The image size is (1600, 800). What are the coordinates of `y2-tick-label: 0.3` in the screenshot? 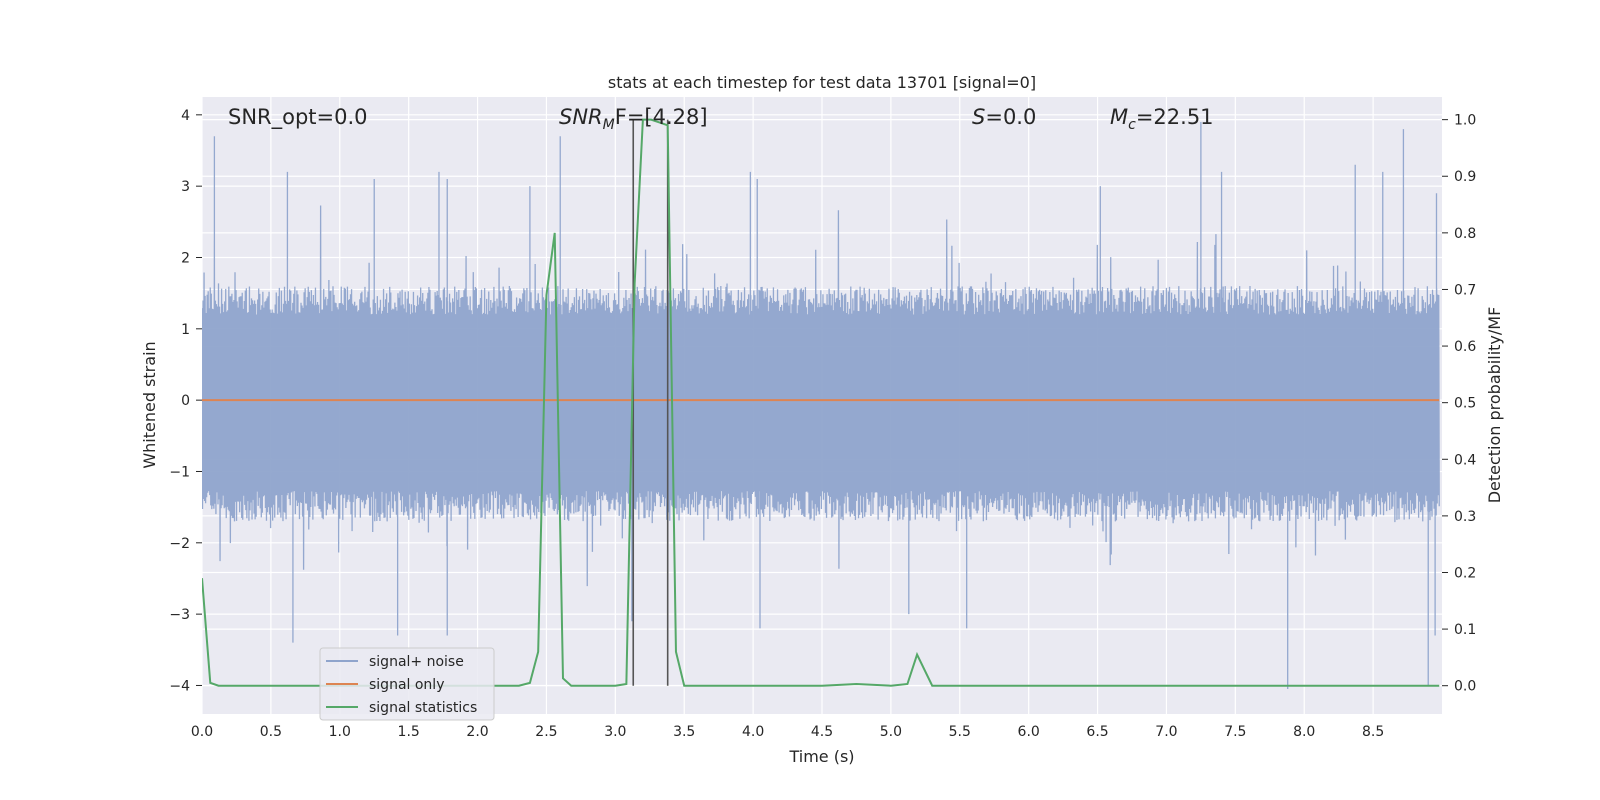 It's located at (1465, 517).